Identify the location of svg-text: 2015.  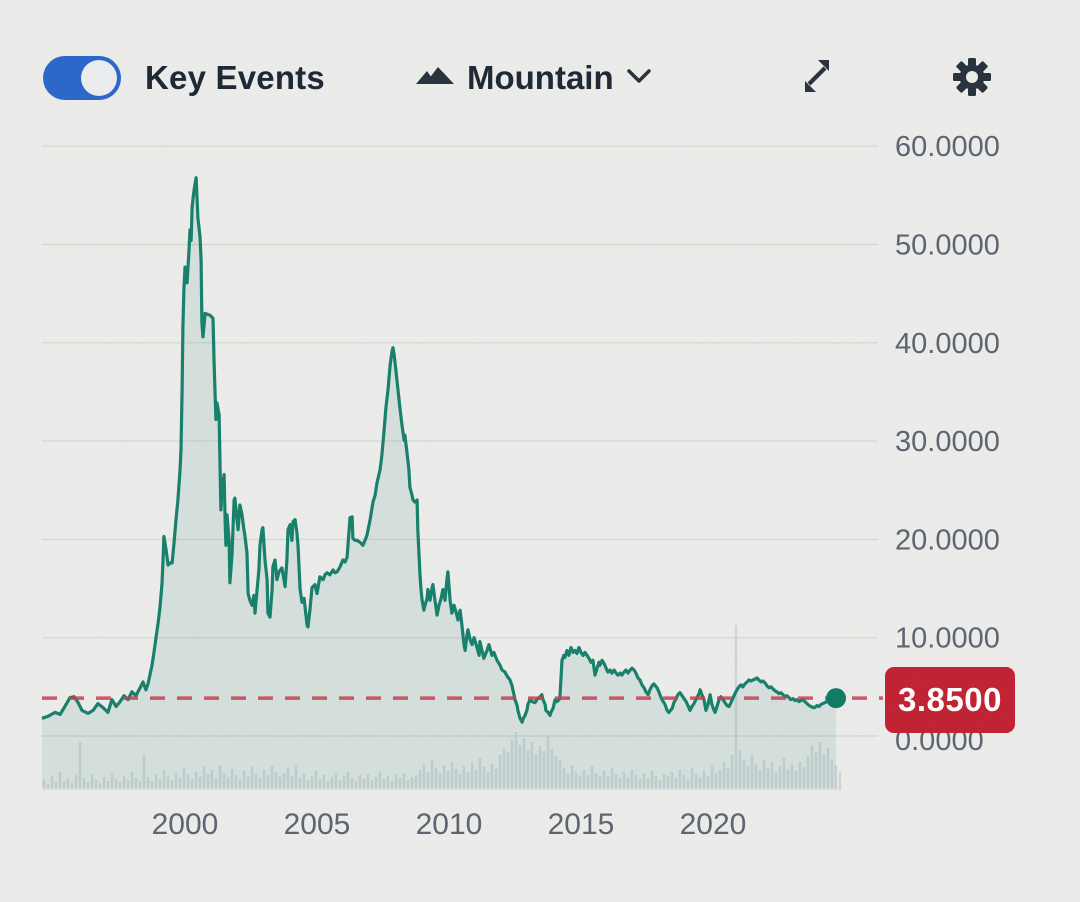
(581, 824).